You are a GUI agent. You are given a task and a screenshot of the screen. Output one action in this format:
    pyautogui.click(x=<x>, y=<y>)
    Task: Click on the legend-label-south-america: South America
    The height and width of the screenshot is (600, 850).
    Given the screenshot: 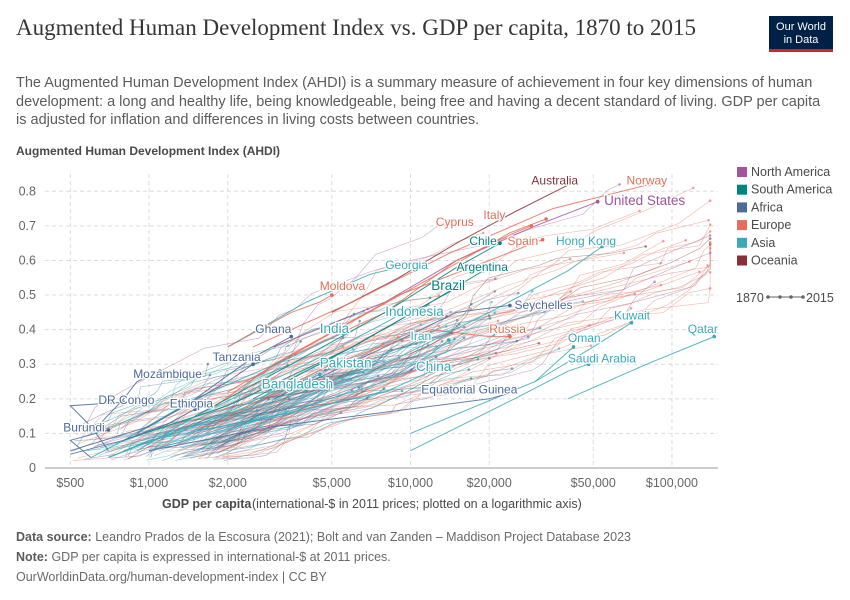 What is the action you would take?
    pyautogui.click(x=791, y=190)
    